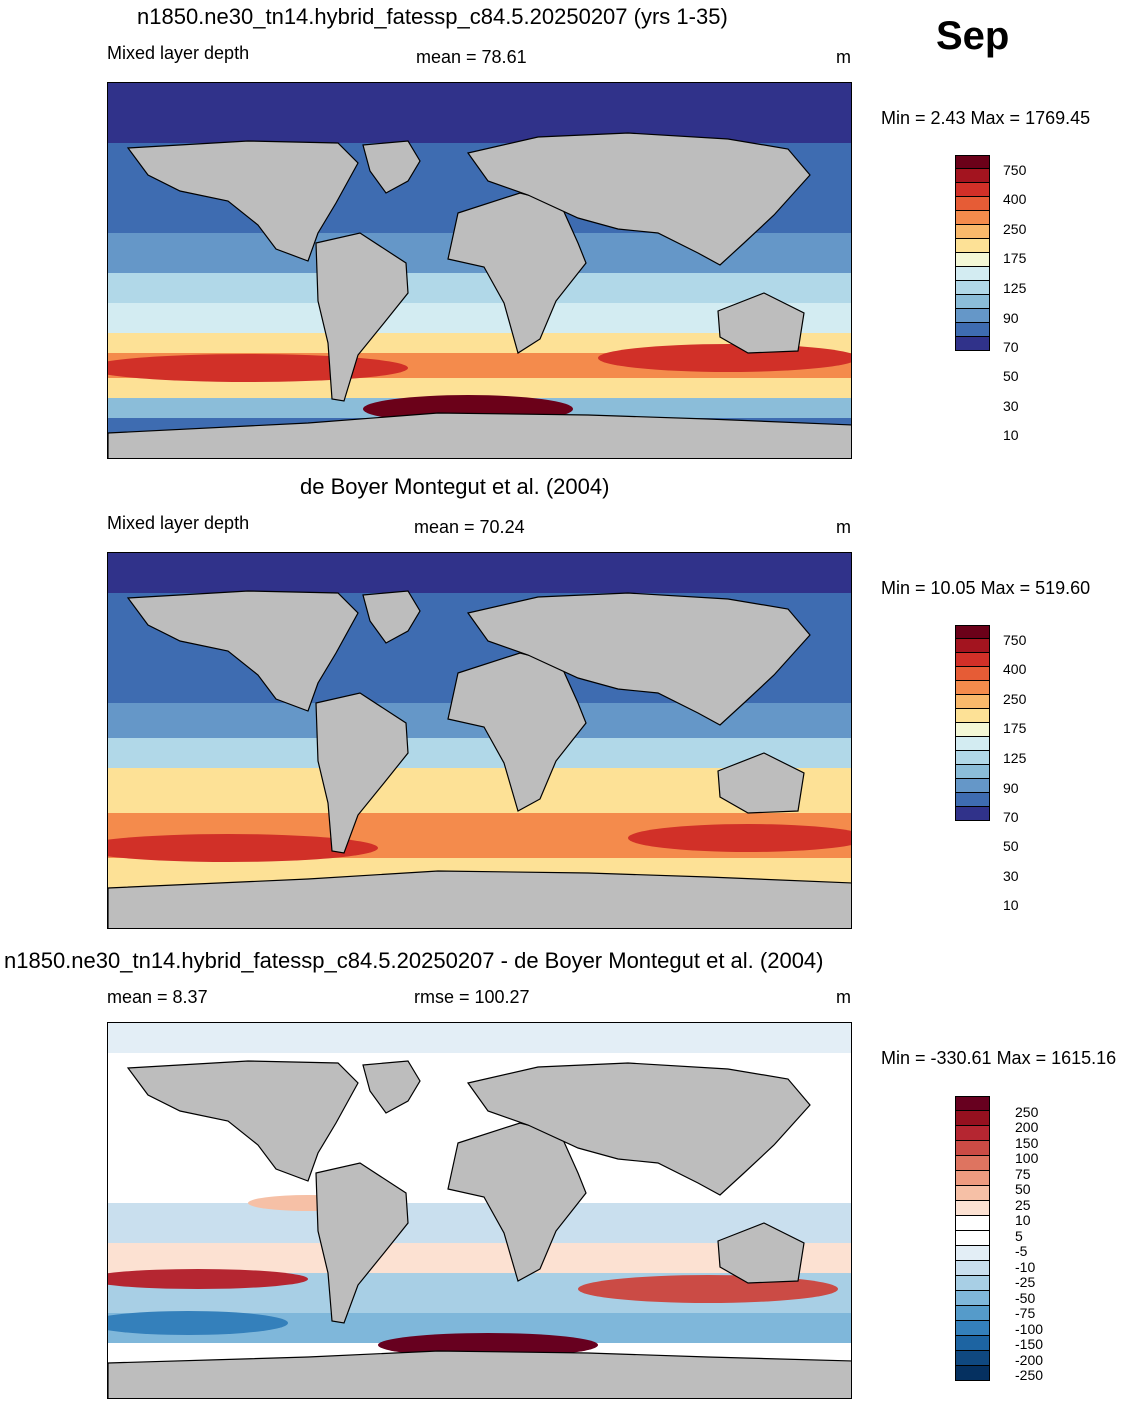 The image size is (1126, 1404). I want to click on panel-2-minmax-label: Min = 10.05 Max = 519.60, so click(986, 588).